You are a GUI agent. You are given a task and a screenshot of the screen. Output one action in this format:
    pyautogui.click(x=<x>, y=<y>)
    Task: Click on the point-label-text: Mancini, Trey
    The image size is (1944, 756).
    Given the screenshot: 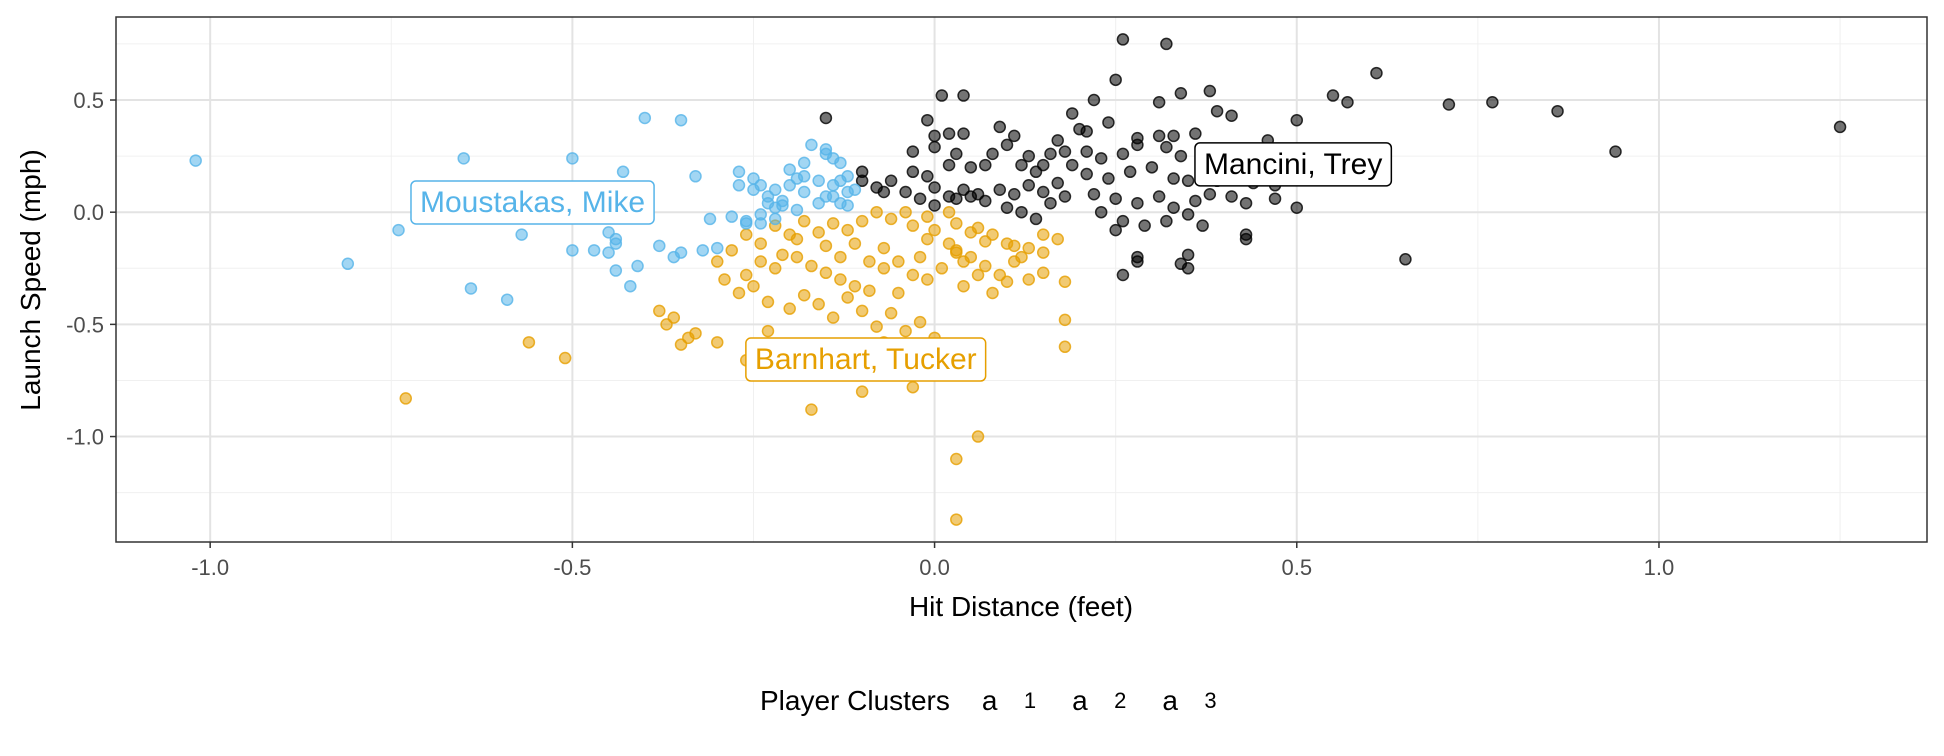 What is the action you would take?
    pyautogui.click(x=1293, y=164)
    